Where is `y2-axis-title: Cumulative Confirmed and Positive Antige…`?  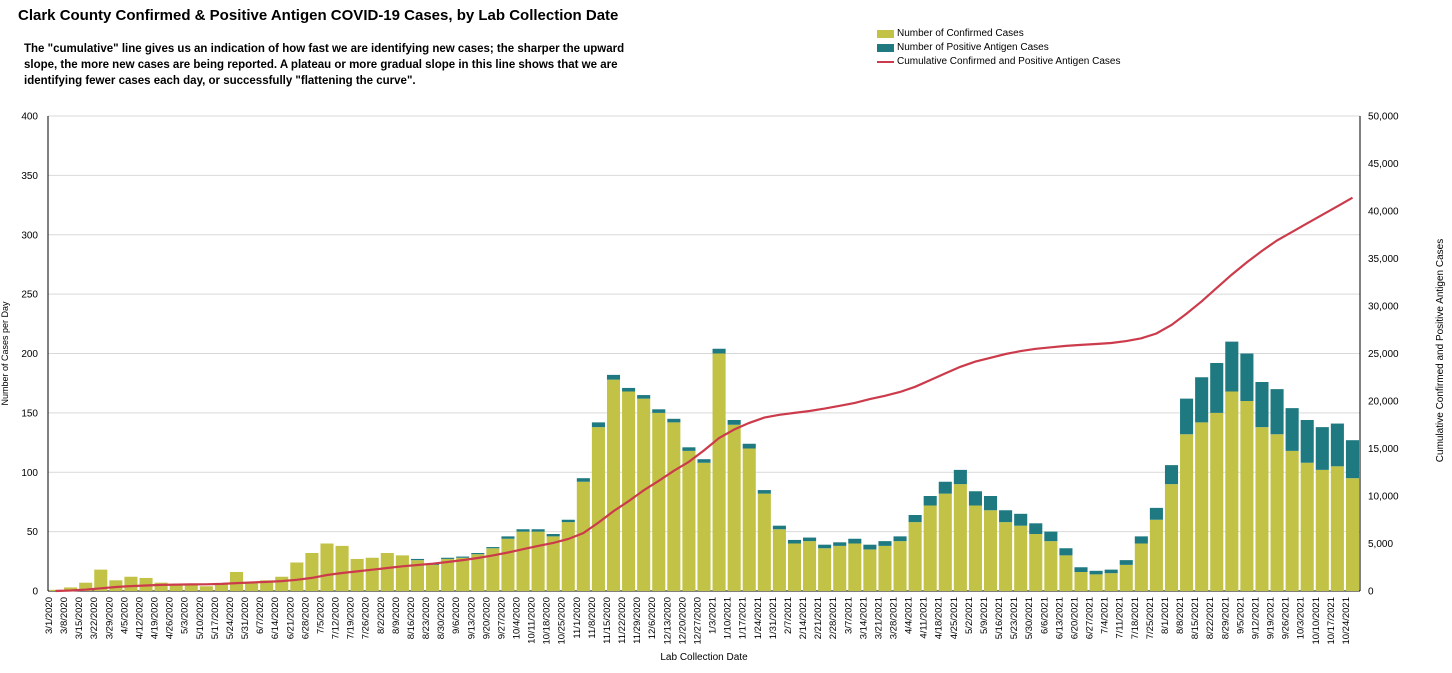 y2-axis-title: Cumulative Confirmed and Positive Antige… is located at coordinates (1440, 350).